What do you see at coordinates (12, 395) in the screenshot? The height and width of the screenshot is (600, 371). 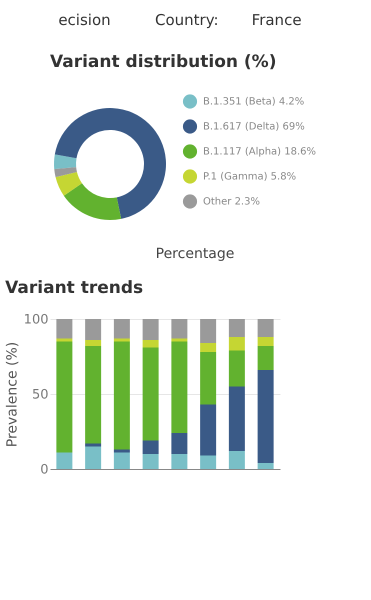 I see `y-axis-title: Prevalence (%)` at bounding box center [12, 395].